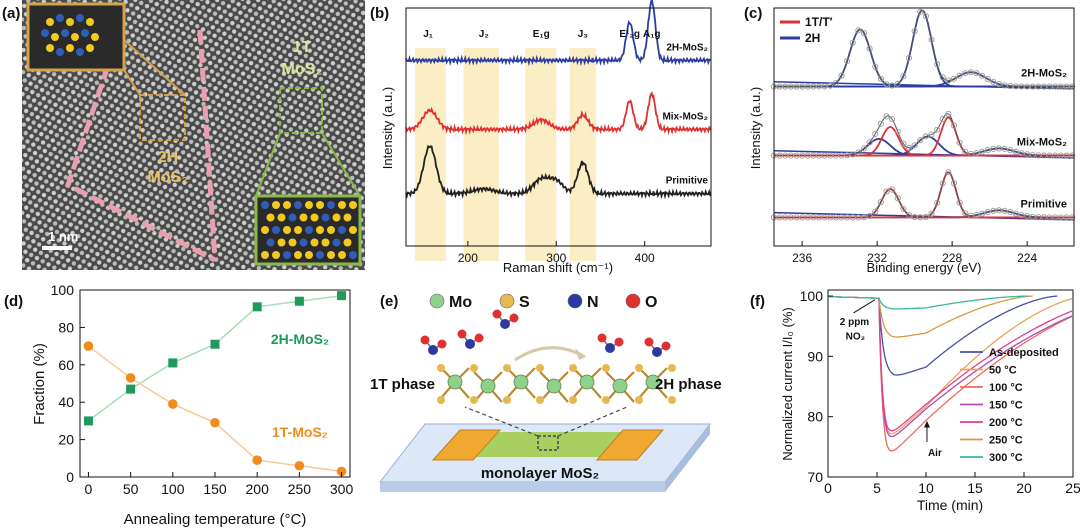  What do you see at coordinates (1027, 258) in the screenshot?
I see `x-tick-label: 224` at bounding box center [1027, 258].